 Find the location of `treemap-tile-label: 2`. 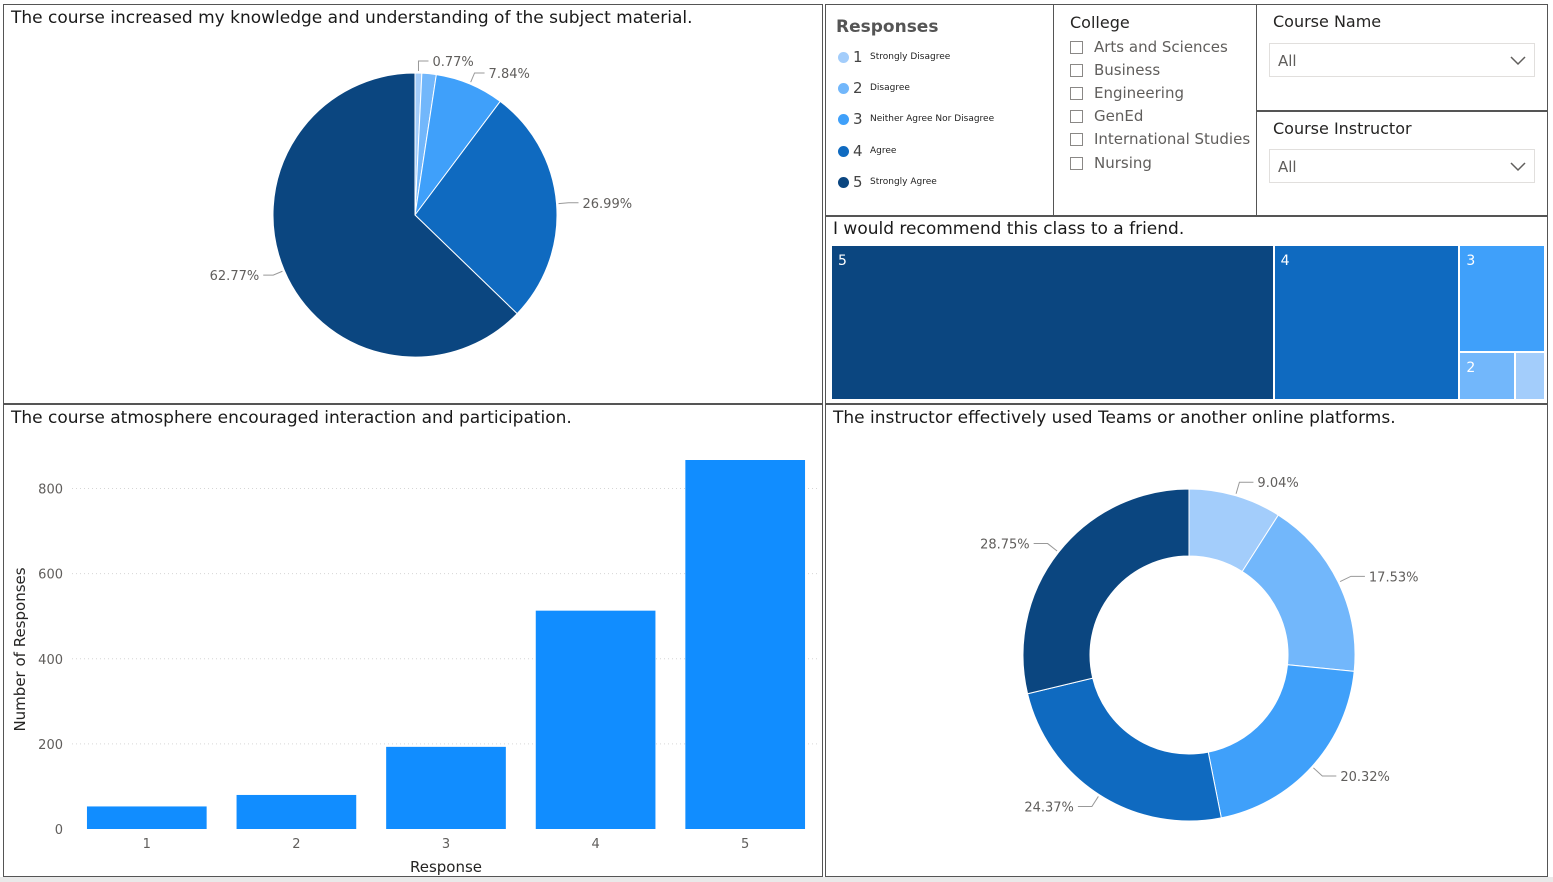

treemap-tile-label: 2 is located at coordinates (1471, 368).